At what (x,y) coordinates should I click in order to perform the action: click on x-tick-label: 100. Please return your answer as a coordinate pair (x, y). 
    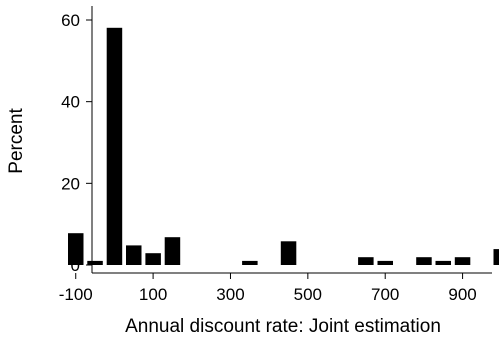
    Looking at the image, I should click on (153, 294).